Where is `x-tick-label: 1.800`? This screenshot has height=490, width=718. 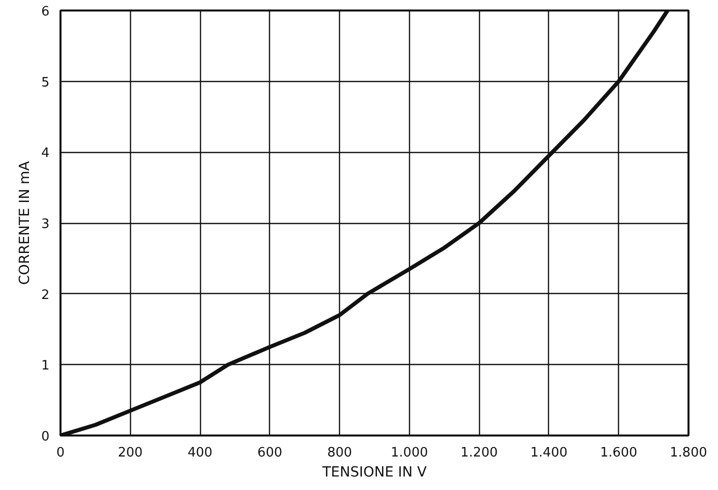 x-tick-label: 1.800 is located at coordinates (689, 453).